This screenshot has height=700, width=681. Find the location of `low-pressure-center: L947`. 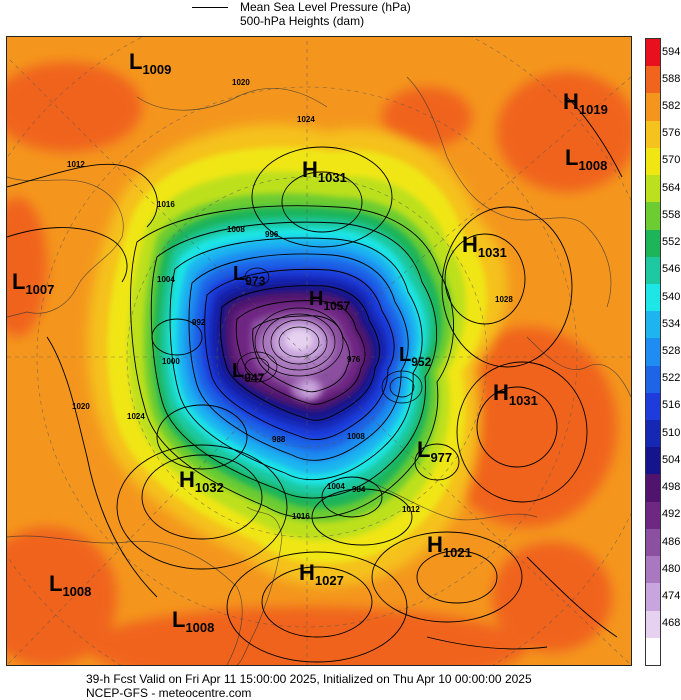

low-pressure-center: L947 is located at coordinates (248, 372).